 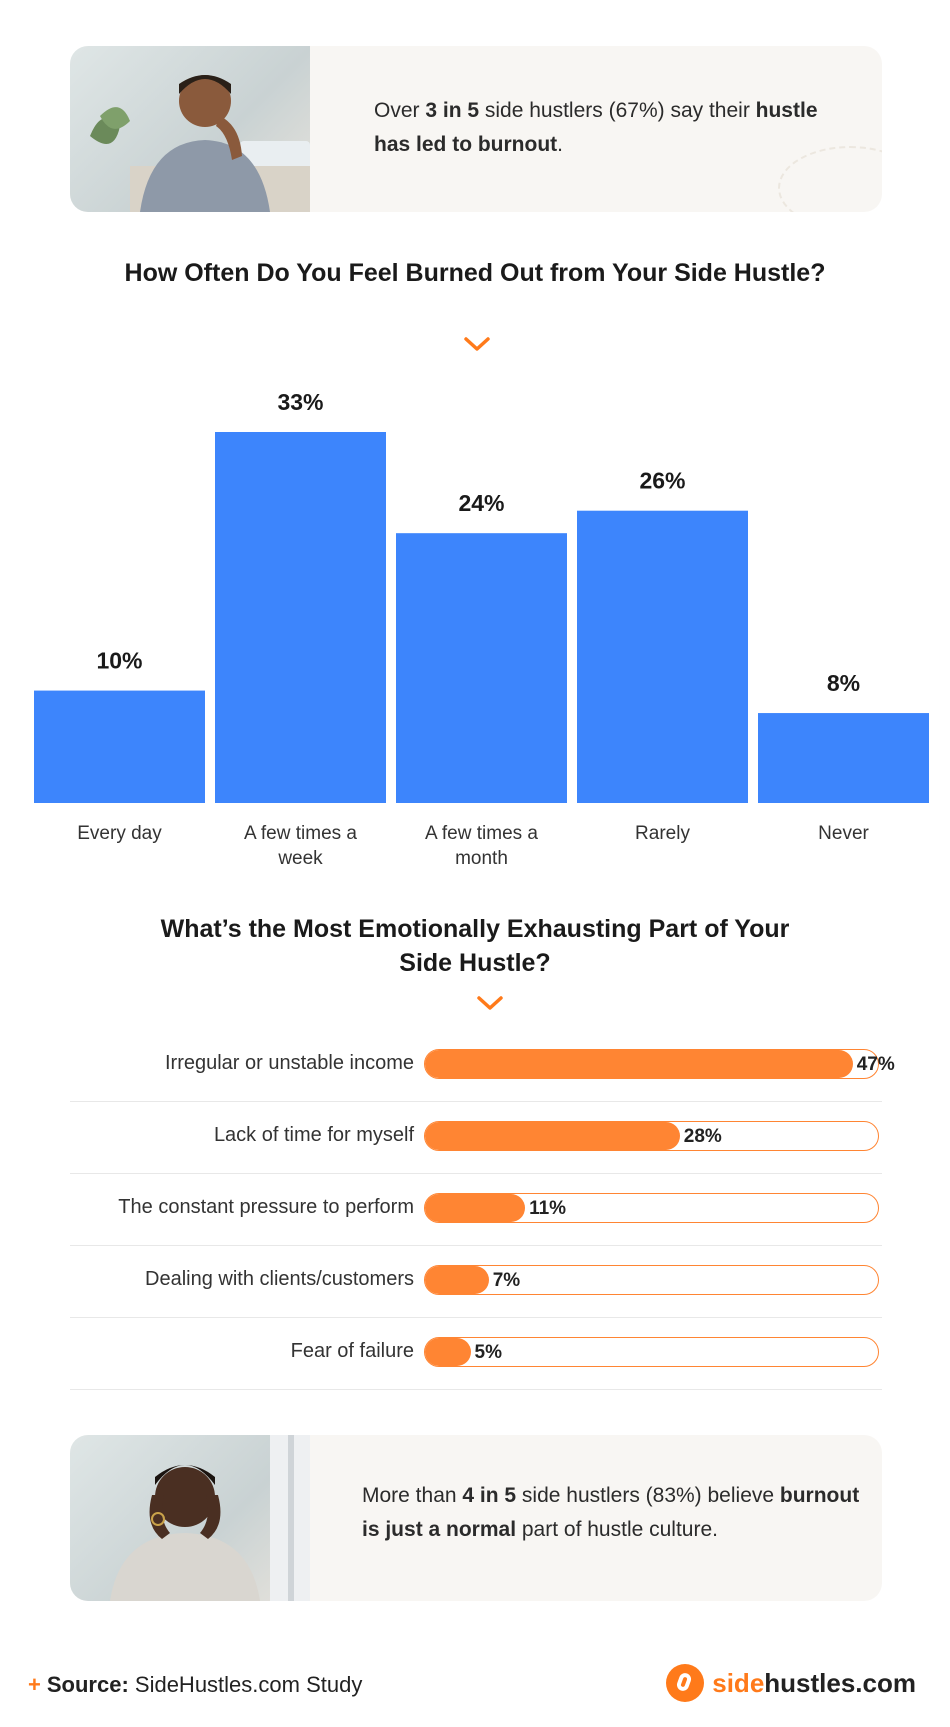 I want to click on brand-icon, so click(x=685, y=1683).